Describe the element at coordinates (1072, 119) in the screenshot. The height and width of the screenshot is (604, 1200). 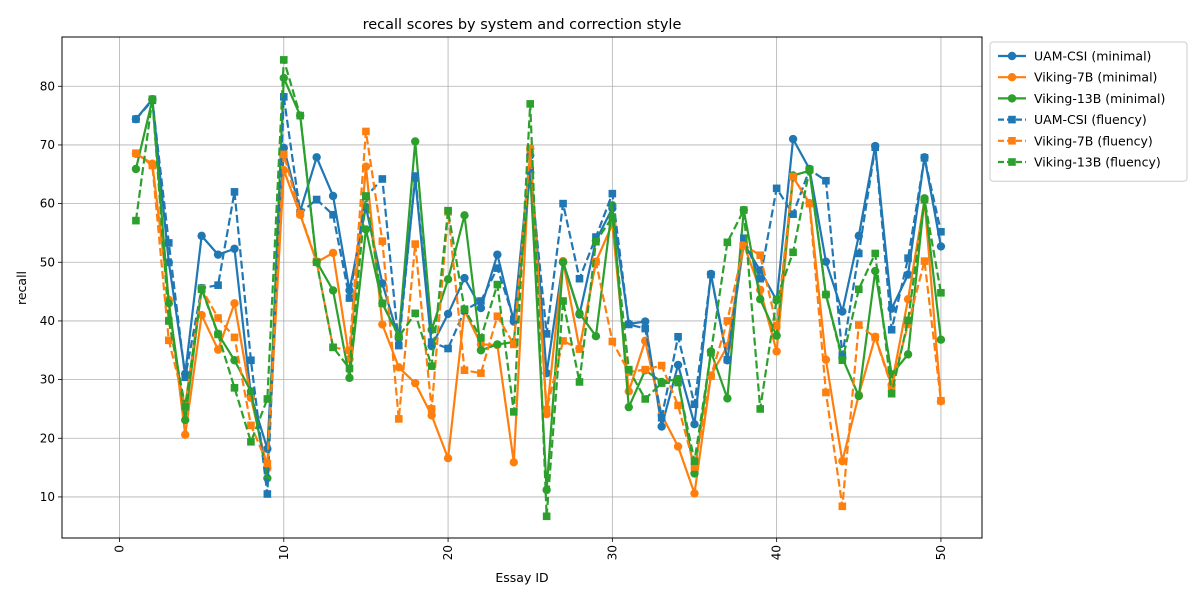
I see `legend-item: UAM-CSI (fluency)` at that location.